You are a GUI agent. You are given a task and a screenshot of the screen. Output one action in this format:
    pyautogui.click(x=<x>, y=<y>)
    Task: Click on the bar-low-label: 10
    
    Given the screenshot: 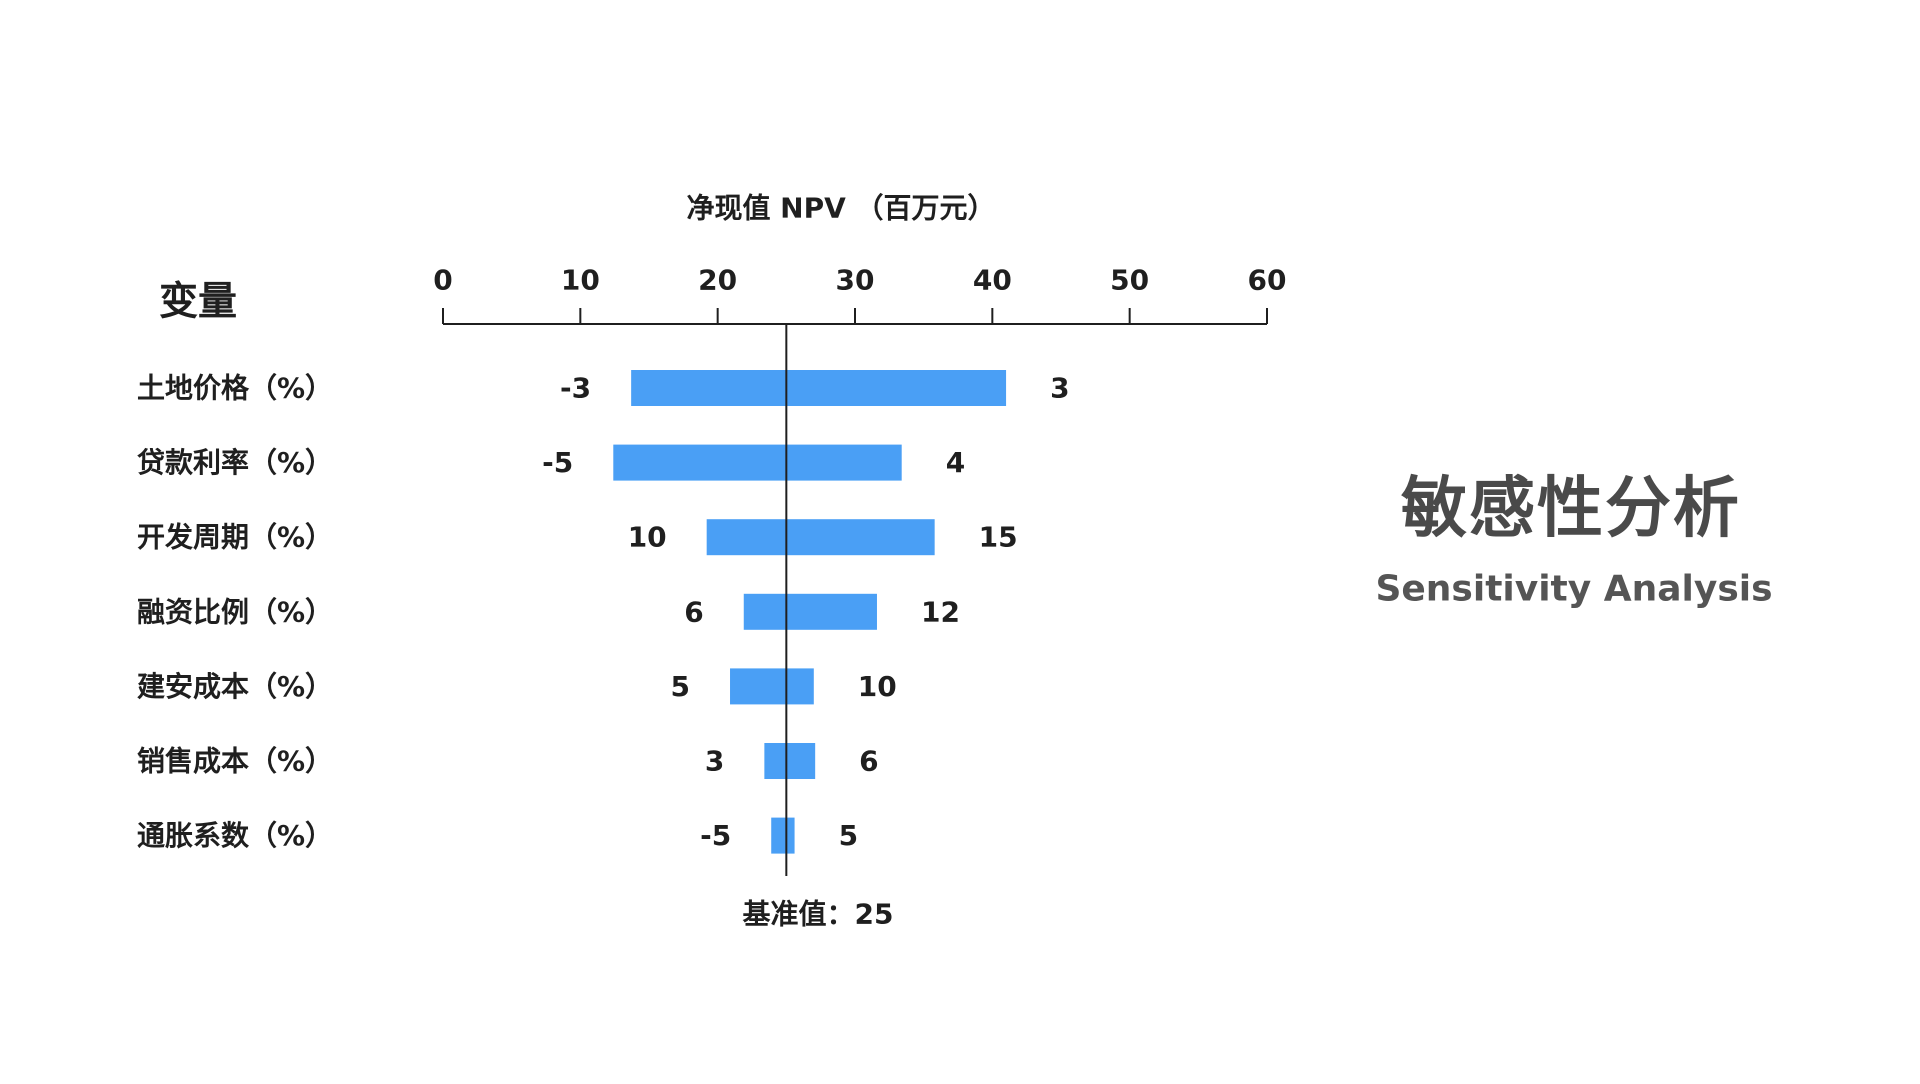 What is the action you would take?
    pyautogui.click(x=647, y=537)
    